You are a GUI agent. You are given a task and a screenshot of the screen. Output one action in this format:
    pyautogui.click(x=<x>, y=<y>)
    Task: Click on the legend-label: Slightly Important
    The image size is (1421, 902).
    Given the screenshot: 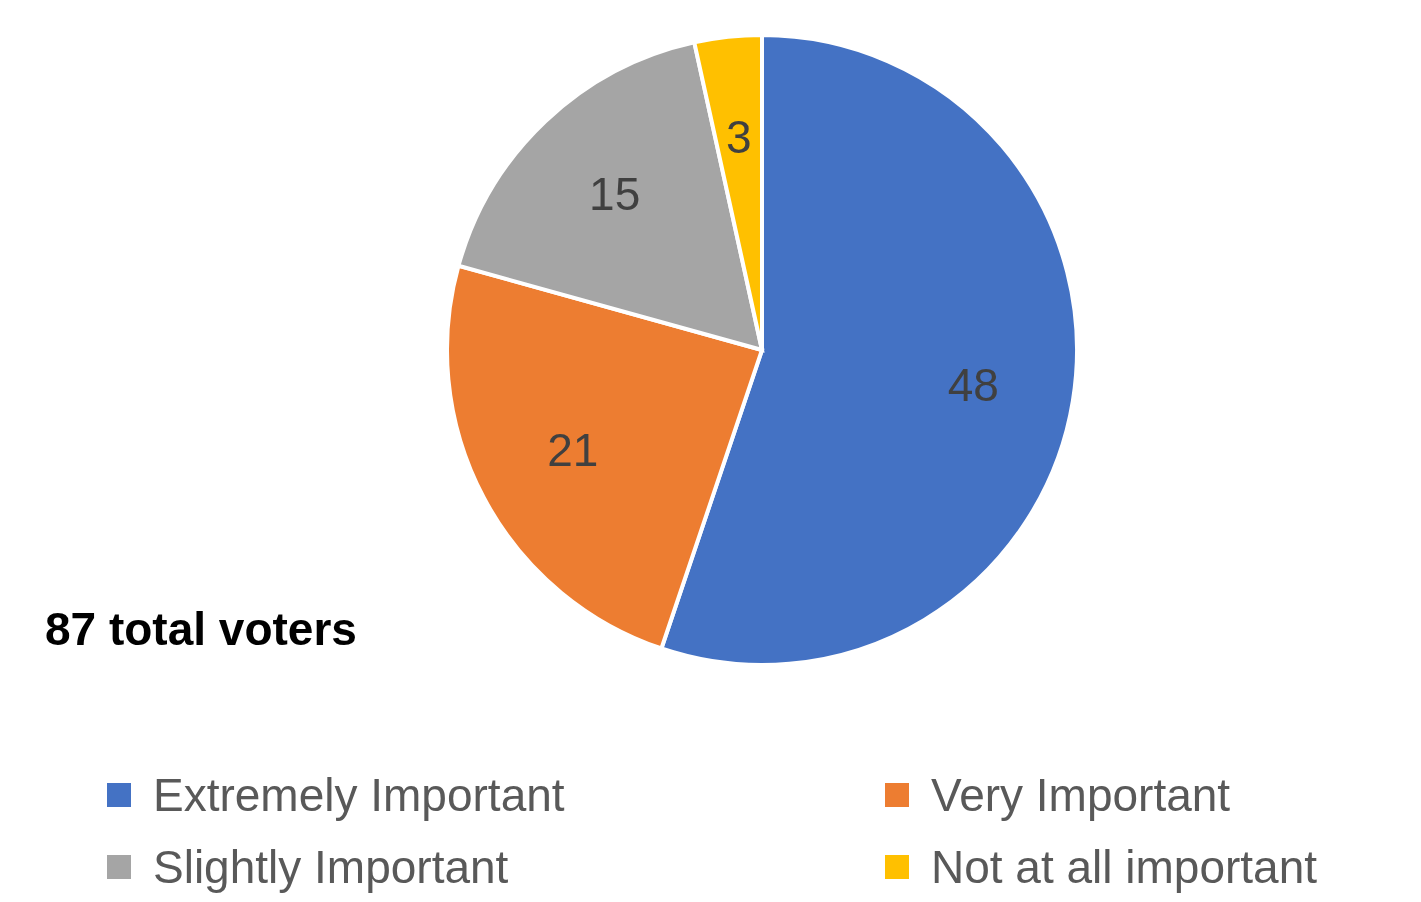 What is the action you would take?
    pyautogui.click(x=331, y=867)
    